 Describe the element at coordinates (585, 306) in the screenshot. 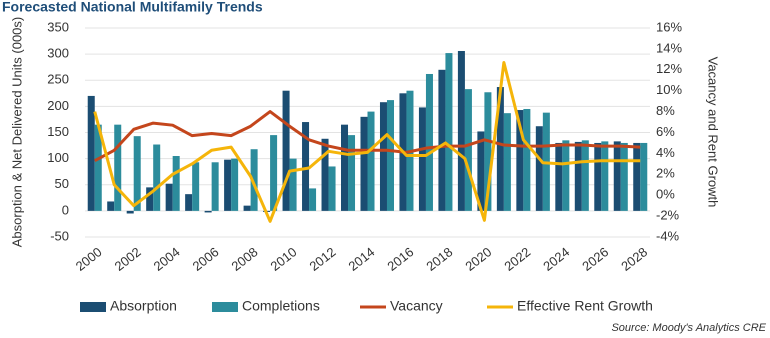

I see `legend-label: Effective Rent Growth` at that location.